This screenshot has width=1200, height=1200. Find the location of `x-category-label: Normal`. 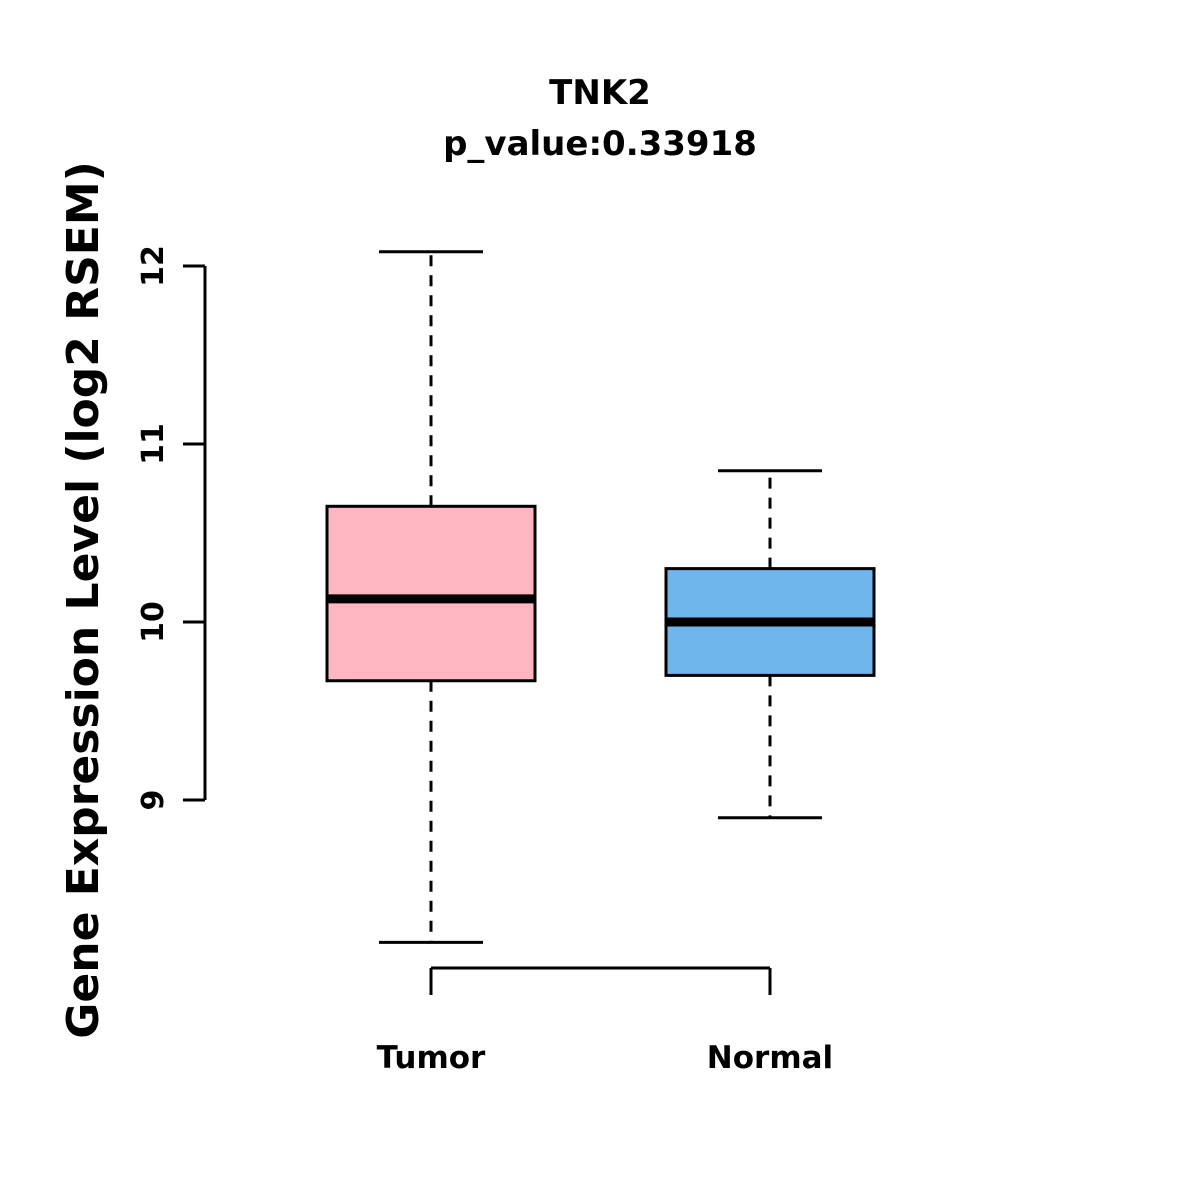

x-category-label: Normal is located at coordinates (770, 1058).